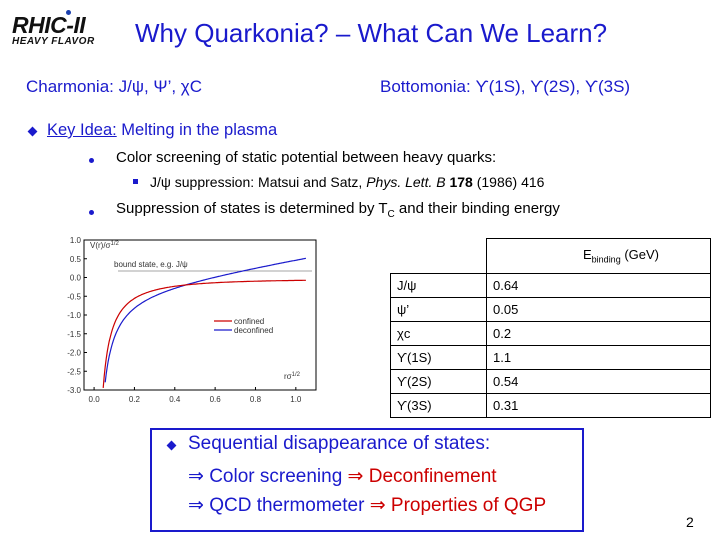 This screenshot has width=720, height=540. What do you see at coordinates (505, 86) in the screenshot?
I see `bottomonia-heading: Bottomonia: ϒ(1S), ϒ(2S), ϒ(3S)` at bounding box center [505, 86].